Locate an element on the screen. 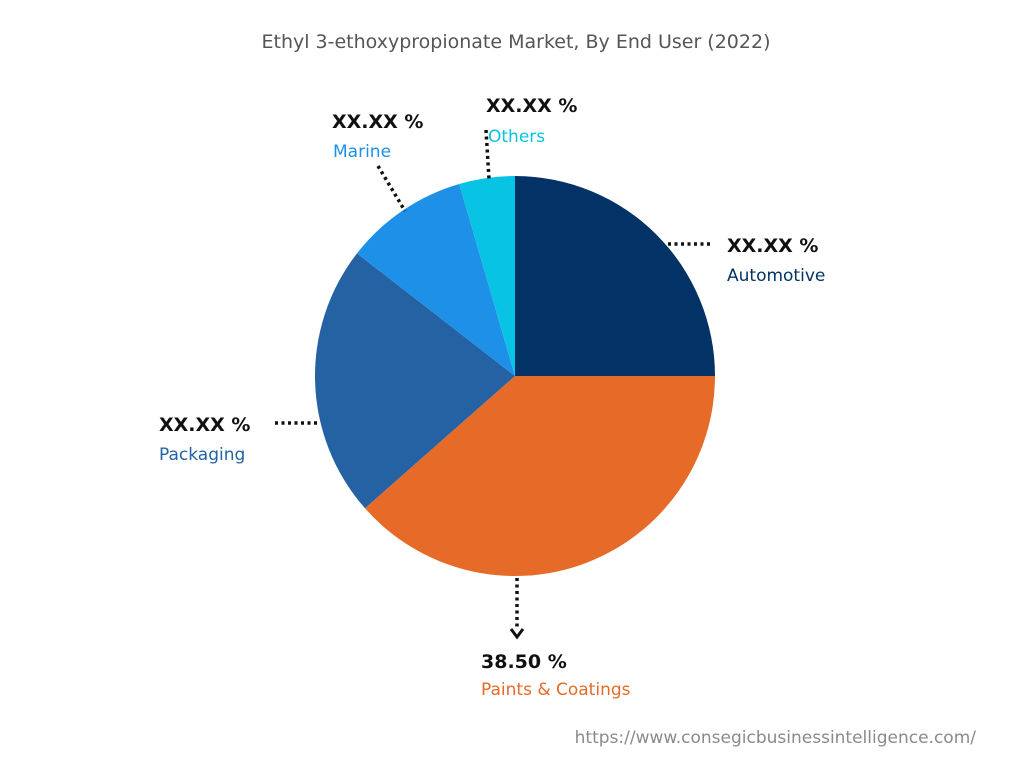  pie-slice-marine is located at coordinates (435, 279).